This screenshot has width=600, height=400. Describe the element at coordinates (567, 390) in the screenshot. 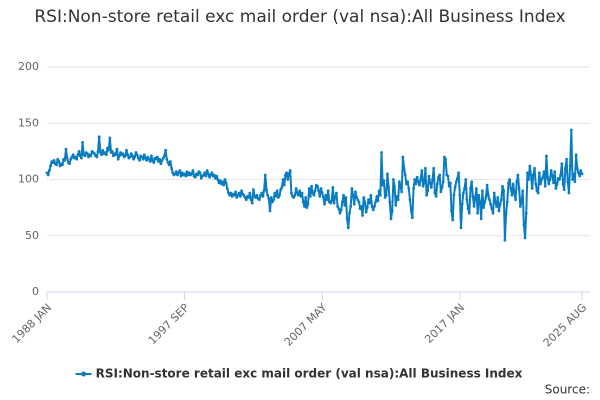

I see `source: Source:` at that location.